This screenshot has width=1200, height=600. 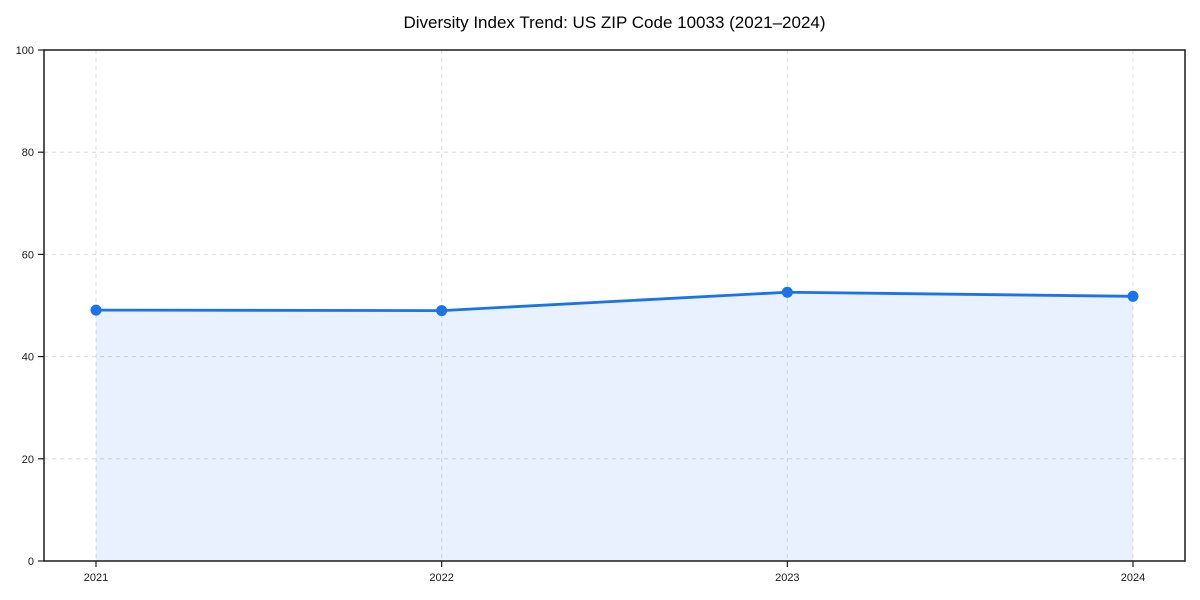 I want to click on y-tick-label: 60, so click(x=28, y=255).